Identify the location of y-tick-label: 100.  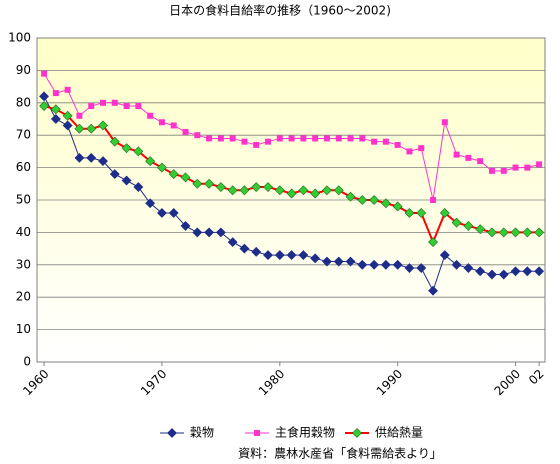
(19, 38).